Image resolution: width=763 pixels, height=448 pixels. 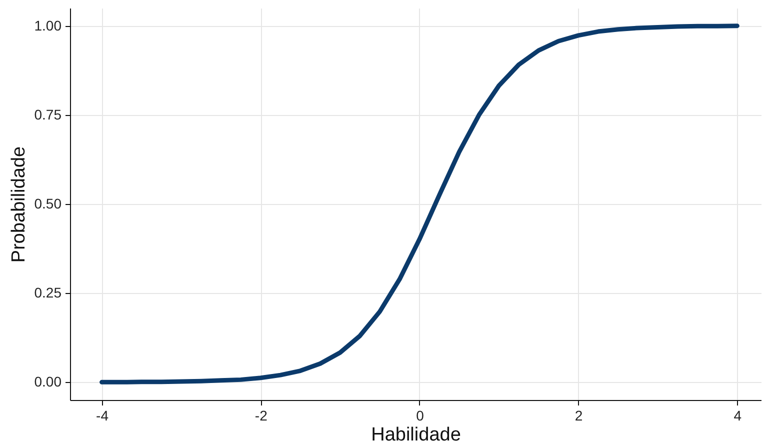 What do you see at coordinates (48, 114) in the screenshot?
I see `y-tick-label: 0.75` at bounding box center [48, 114].